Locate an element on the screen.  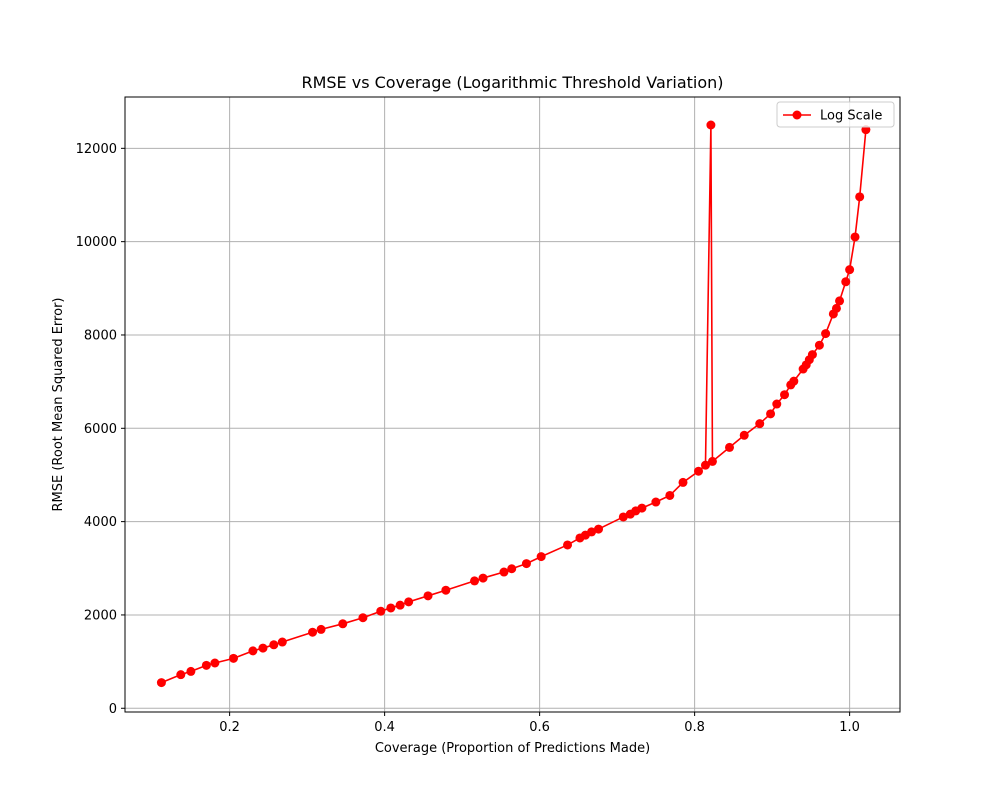
x-tick-label: 0.2 is located at coordinates (229, 727).